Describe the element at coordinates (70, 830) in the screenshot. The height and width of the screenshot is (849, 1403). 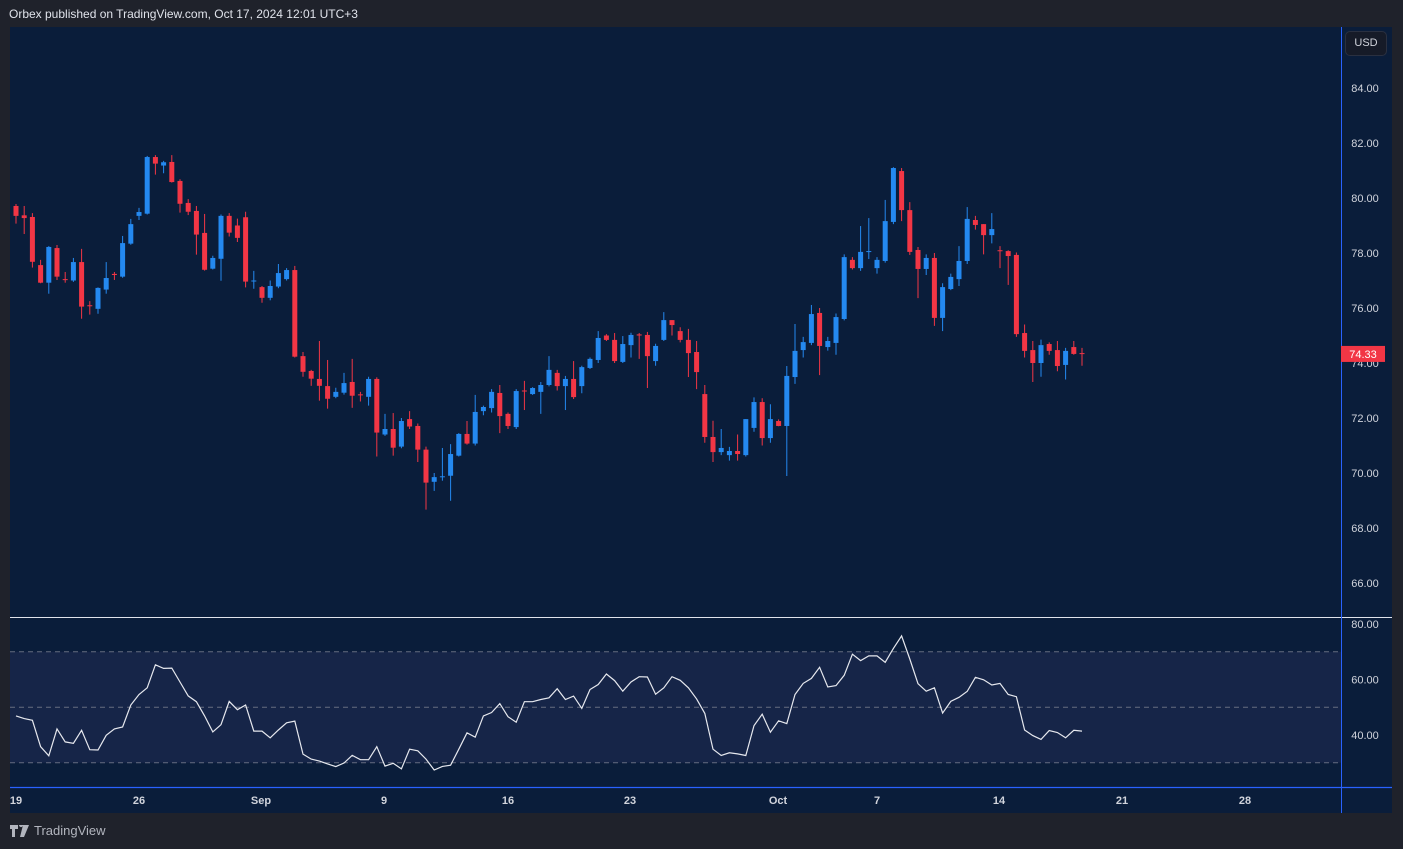
I see `tradingview-brand: TradingView` at that location.